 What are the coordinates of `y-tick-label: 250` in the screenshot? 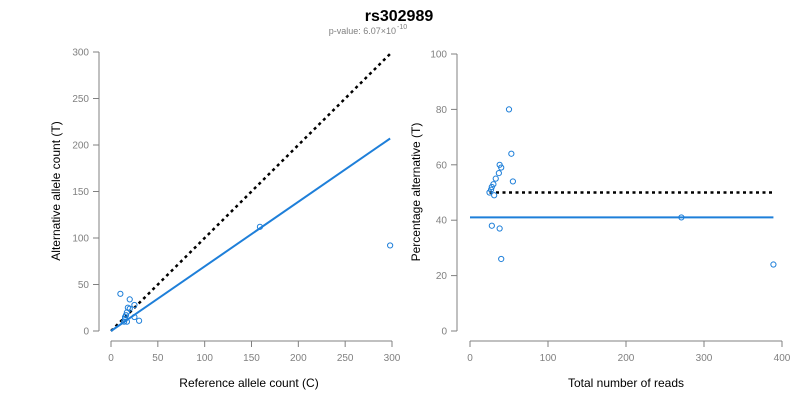 It's located at (80, 99).